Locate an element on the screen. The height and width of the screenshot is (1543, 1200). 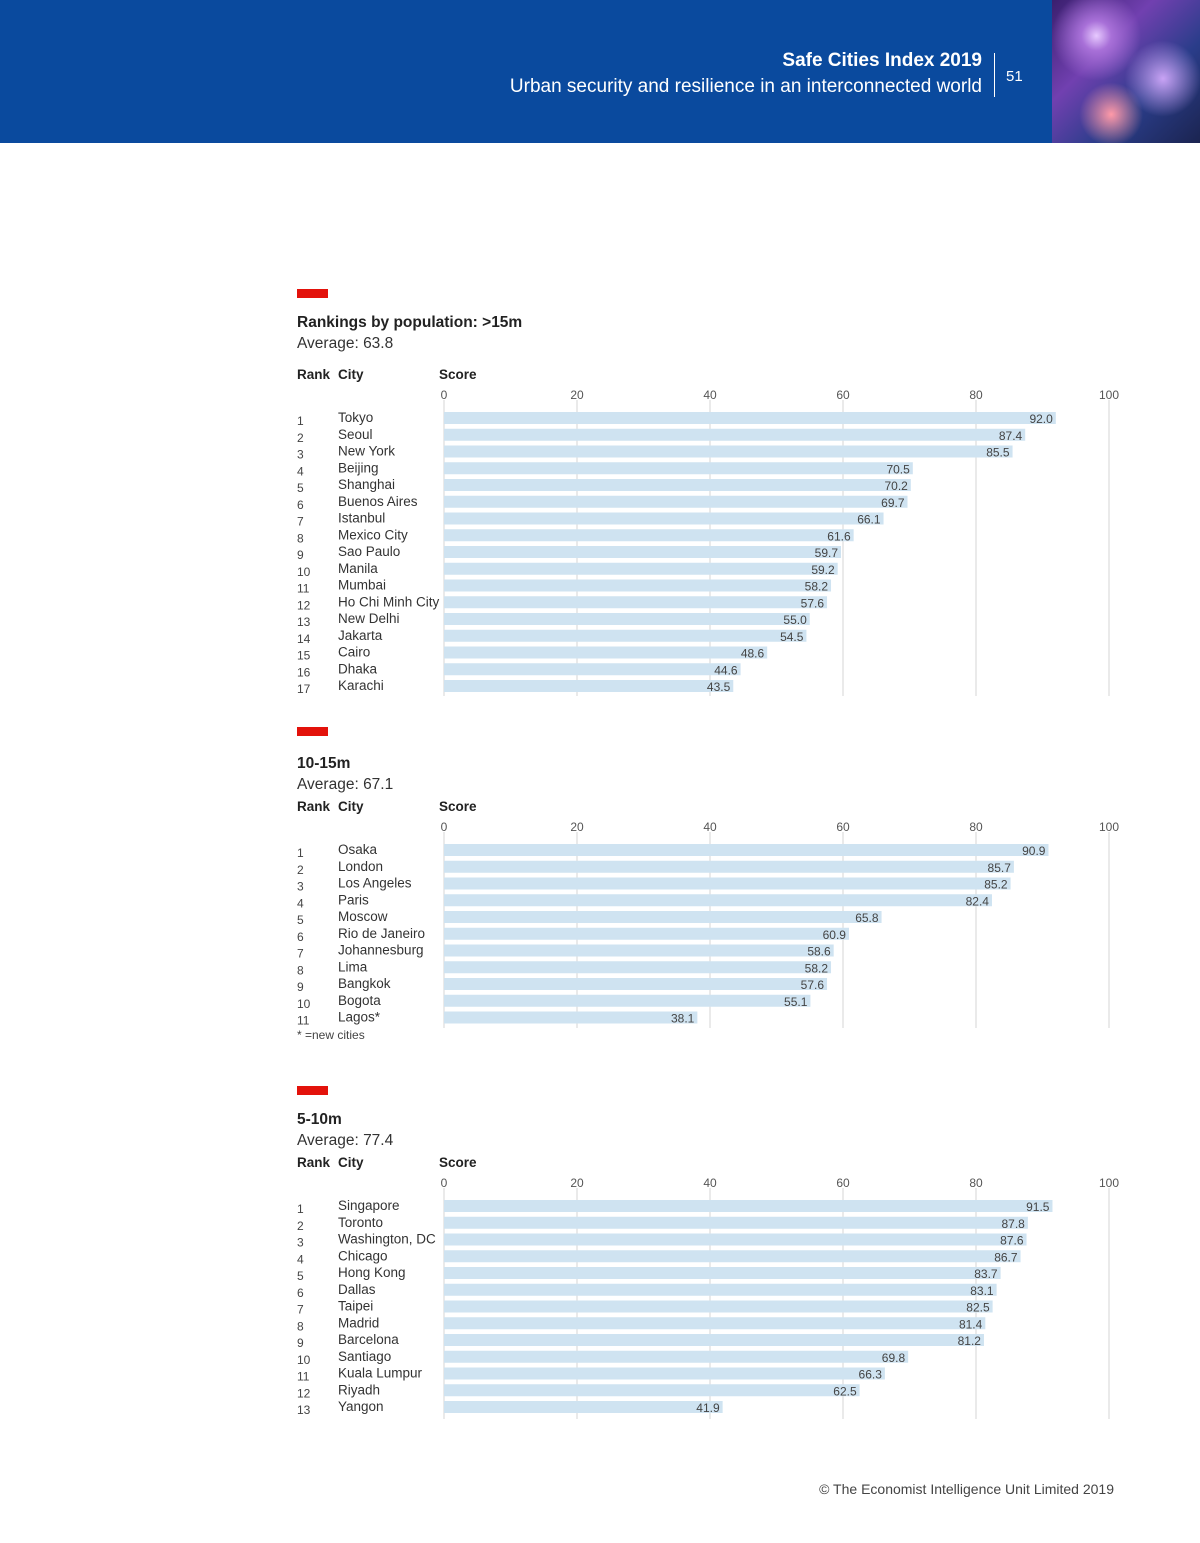
header-divider is located at coordinates (994, 75).